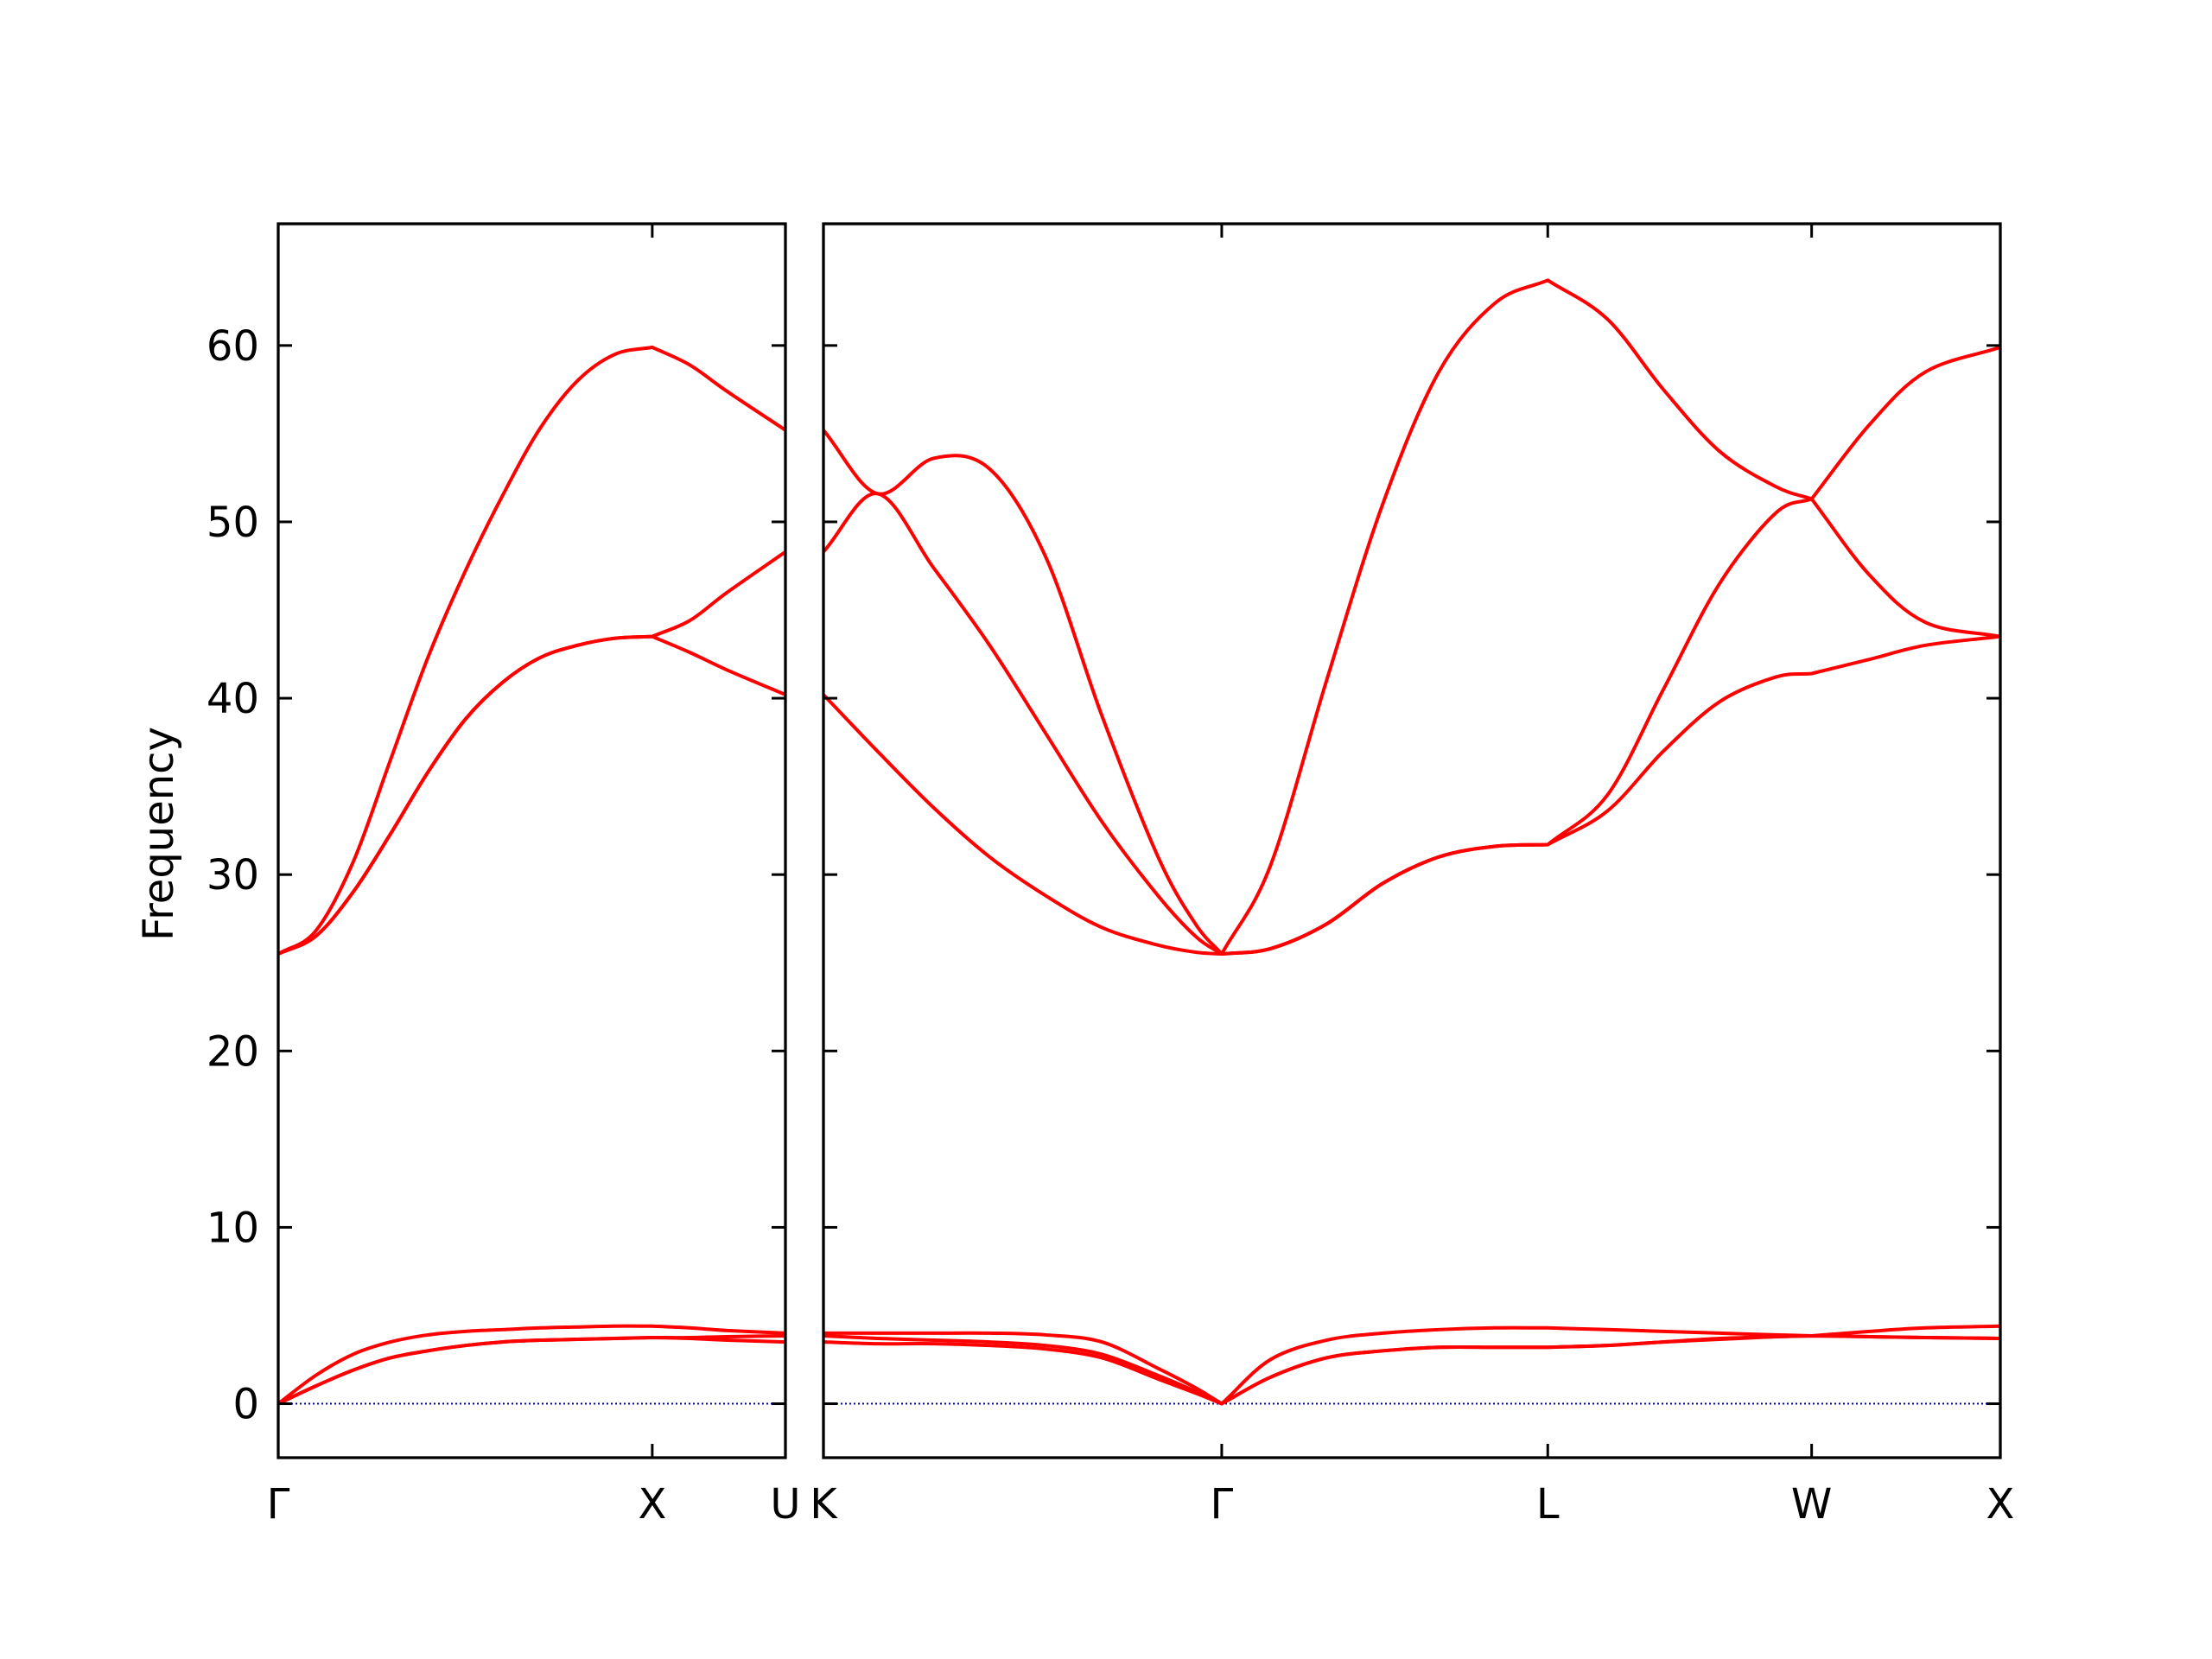 The width and height of the screenshot is (2212, 1659). Describe the element at coordinates (233, 1051) in the screenshot. I see `y-tick-label: 20` at that location.